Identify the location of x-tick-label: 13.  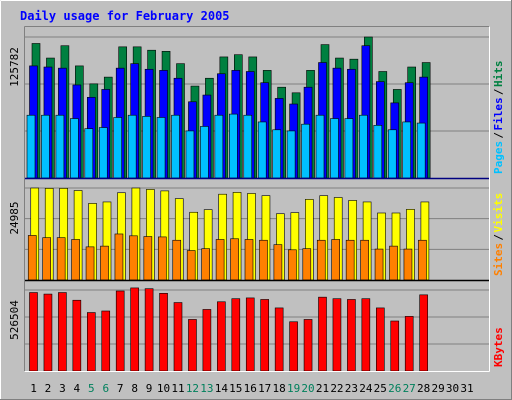
(206, 388).